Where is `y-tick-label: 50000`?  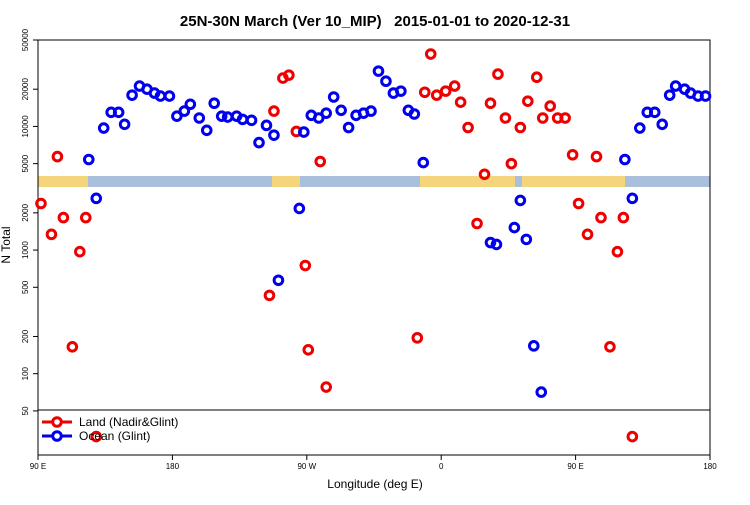 y-tick-label: 50000 is located at coordinates (25, 39).